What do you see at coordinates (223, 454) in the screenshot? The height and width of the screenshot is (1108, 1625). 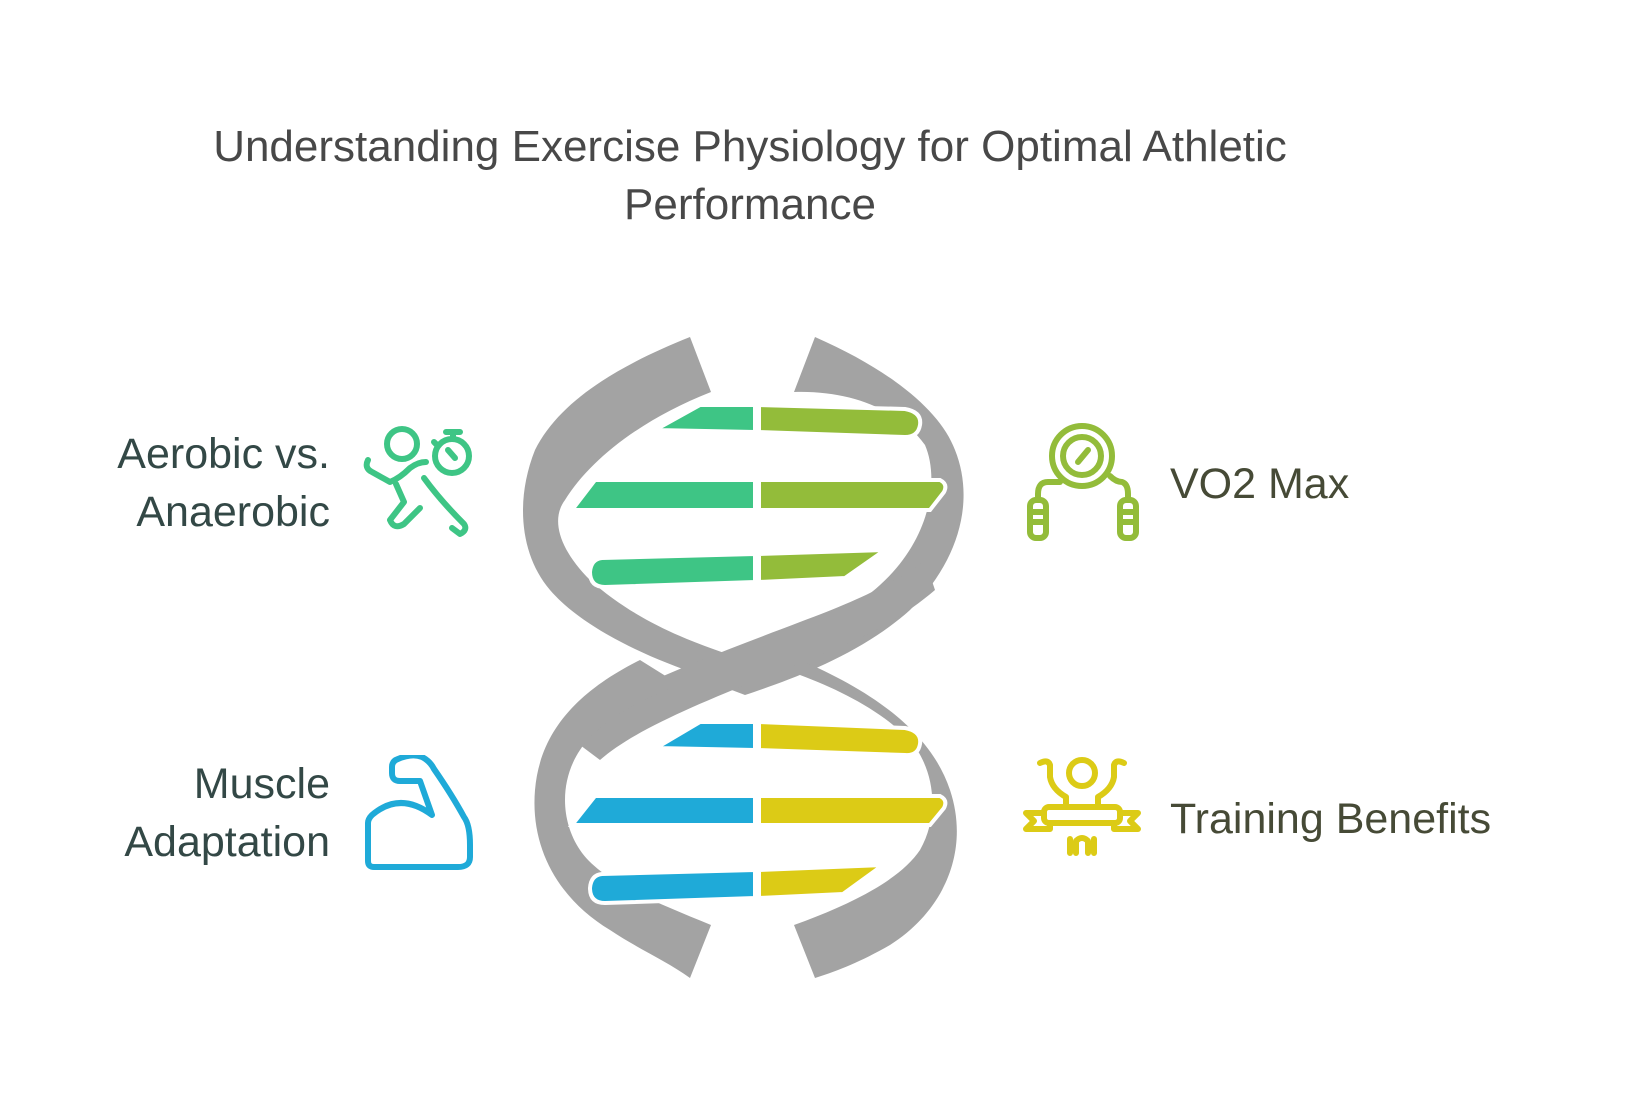 I see `label-line-1: Aerobic vs.` at bounding box center [223, 454].